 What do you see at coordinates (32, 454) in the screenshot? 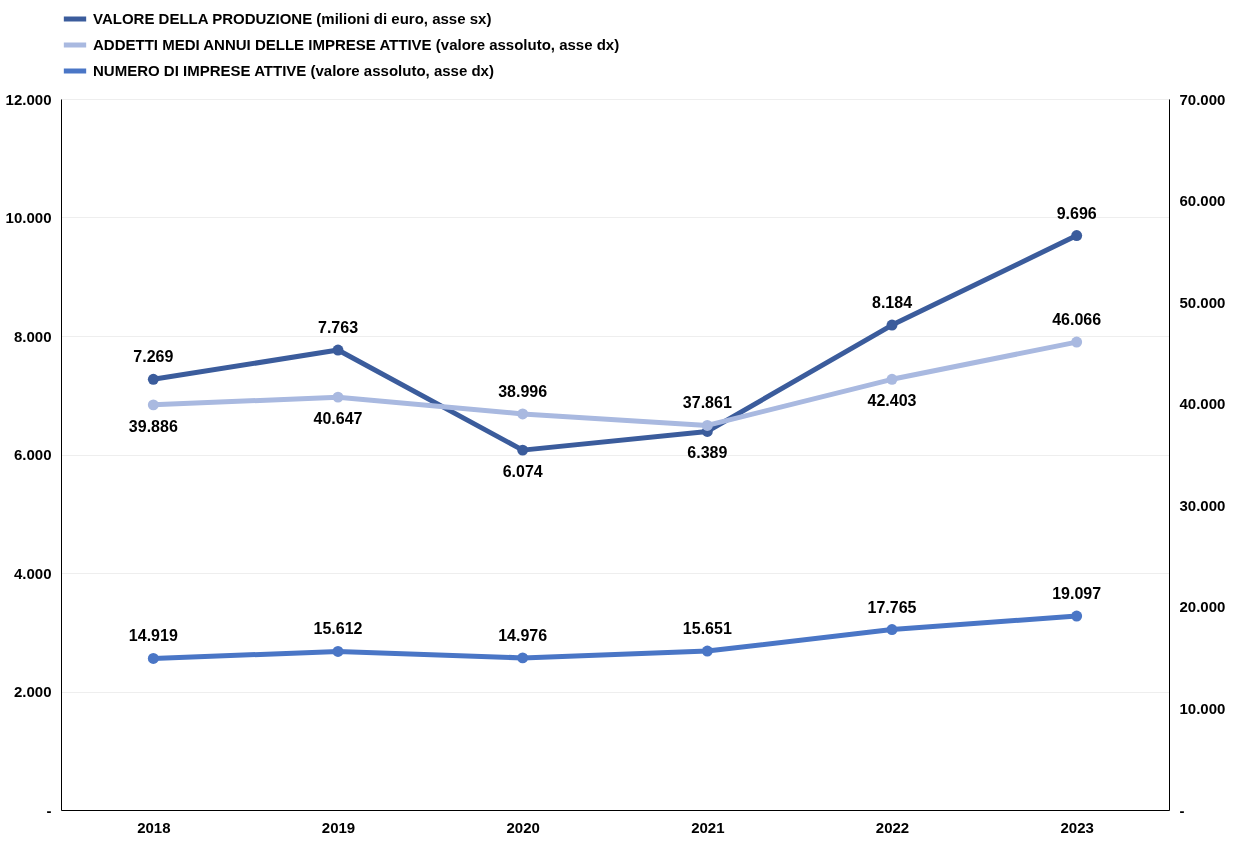
I see `y-tick-label: 6.000` at bounding box center [32, 454].